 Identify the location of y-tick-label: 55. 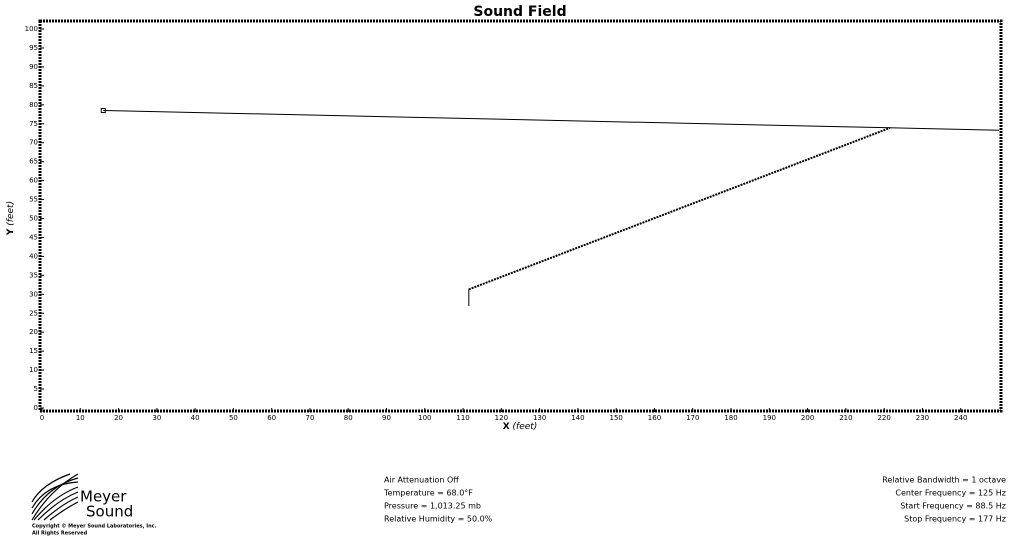
(33, 200).